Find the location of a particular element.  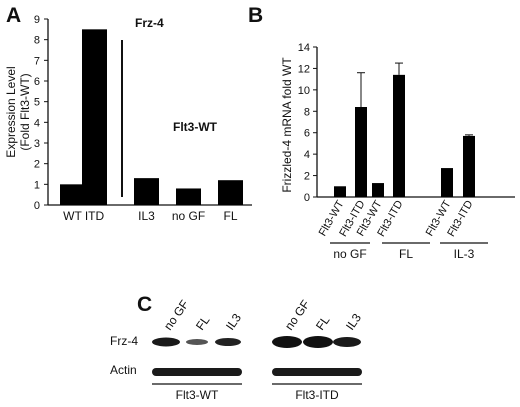

chart-a-x-tick-label: no GF is located at coordinates (188, 216).